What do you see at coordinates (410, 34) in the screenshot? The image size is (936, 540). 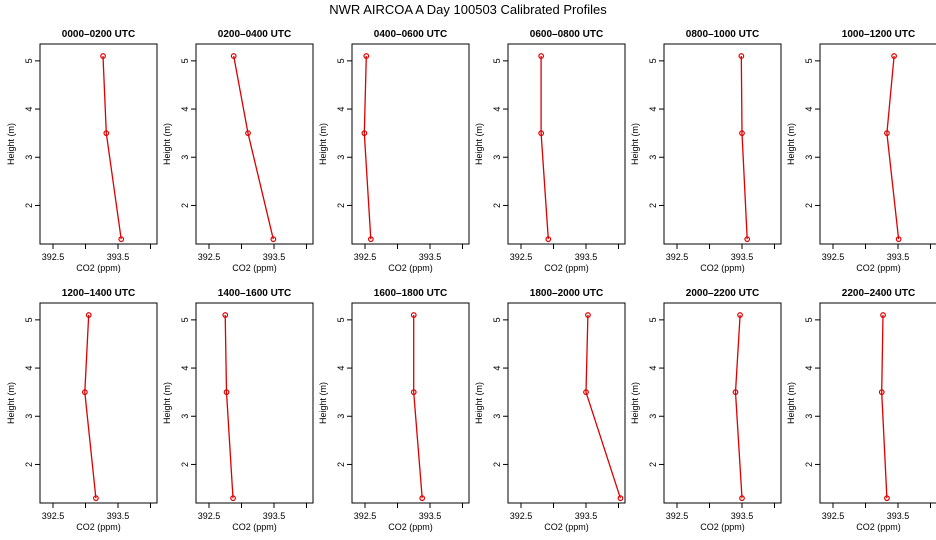 I see `panel-title: 0400–0600 UTC` at bounding box center [410, 34].